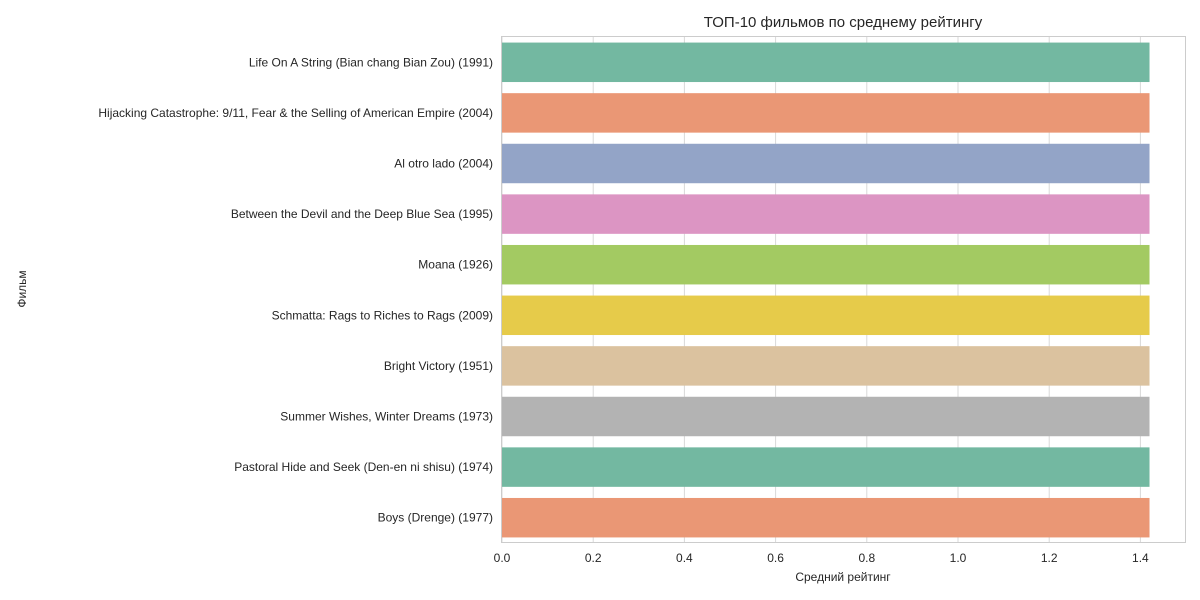 This screenshot has height=600, width=1200. Describe the element at coordinates (386, 417) in the screenshot. I see `y-tick-label: Summer Wishes, Winter Dreams (1973)` at that location.